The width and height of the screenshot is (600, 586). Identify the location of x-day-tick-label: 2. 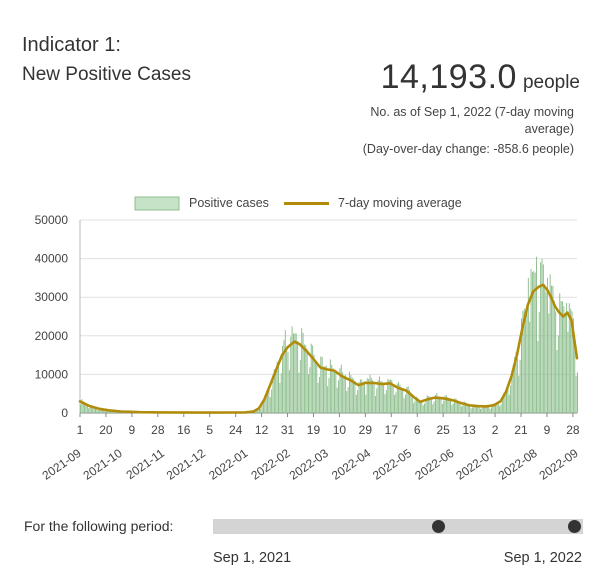
(495, 430).